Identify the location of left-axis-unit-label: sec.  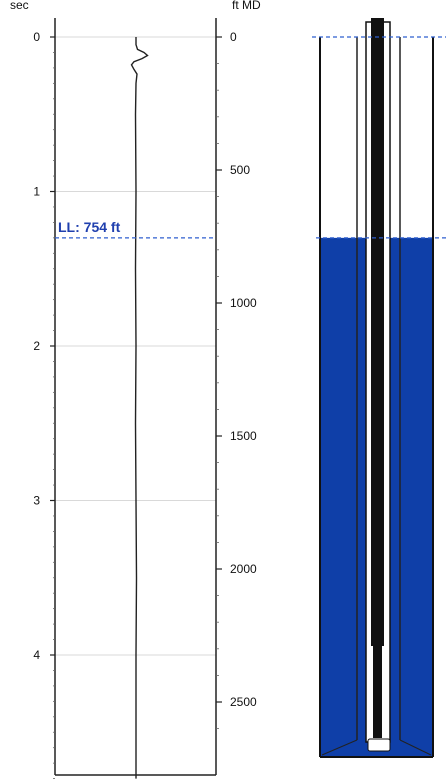
(19, 6).